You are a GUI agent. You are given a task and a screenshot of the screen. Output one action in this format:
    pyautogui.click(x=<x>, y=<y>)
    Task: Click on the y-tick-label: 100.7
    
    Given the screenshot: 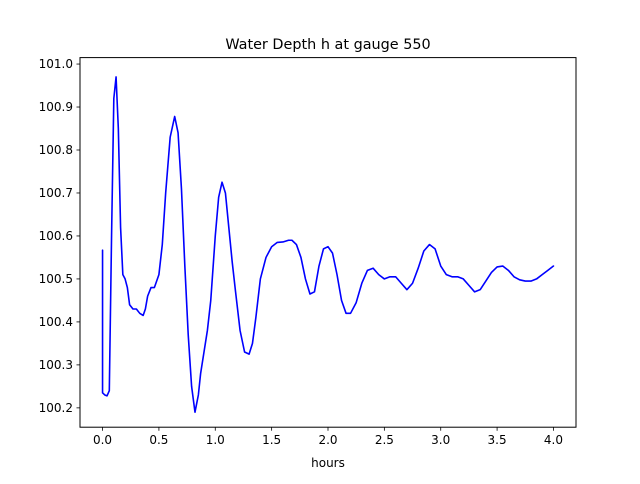 What is the action you would take?
    pyautogui.click(x=56, y=193)
    